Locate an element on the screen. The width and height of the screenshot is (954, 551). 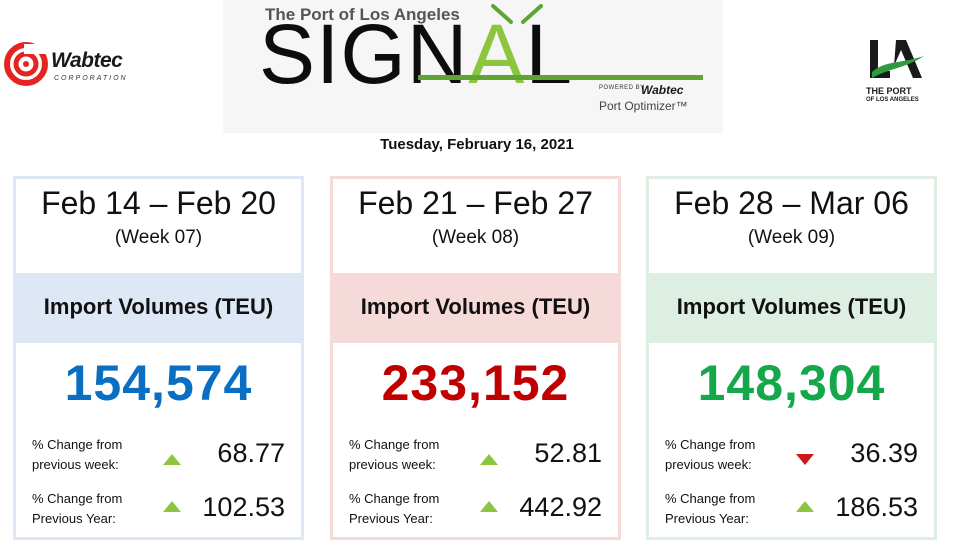
wabtec-logo-icon is located at coordinates (26, 64).